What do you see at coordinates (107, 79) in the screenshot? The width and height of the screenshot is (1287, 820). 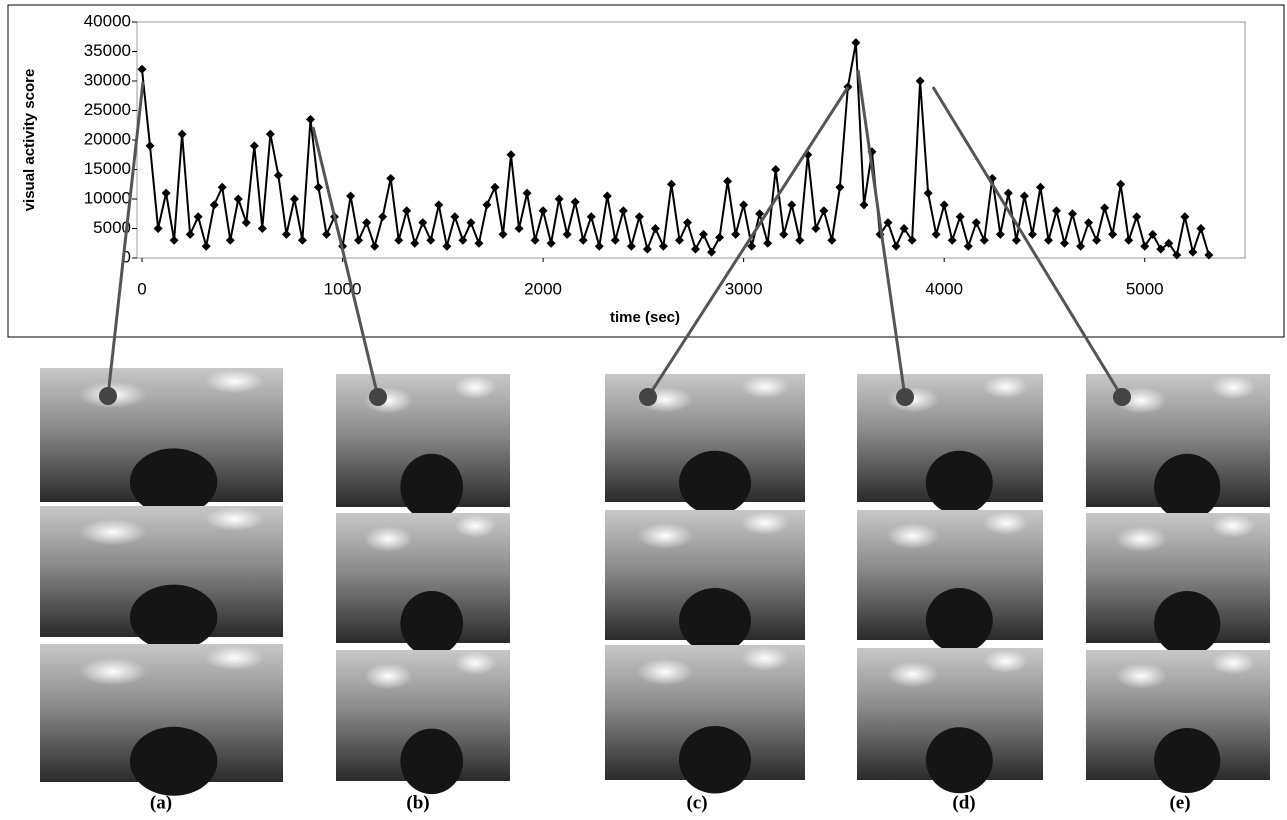 I see `y-tick-label: 30000` at bounding box center [107, 79].